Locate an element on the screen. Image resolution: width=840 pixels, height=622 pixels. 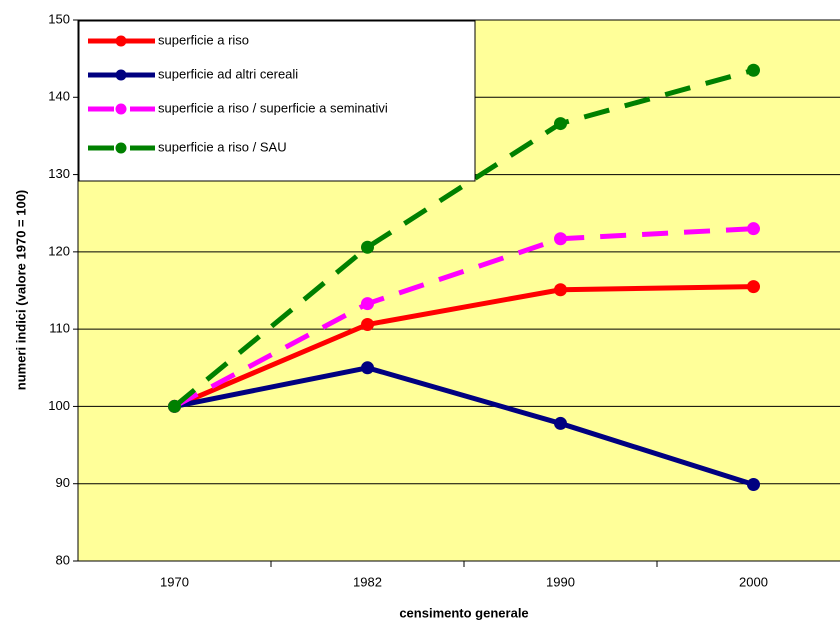
x-axis-title: censimento generale is located at coordinates (463, 612).